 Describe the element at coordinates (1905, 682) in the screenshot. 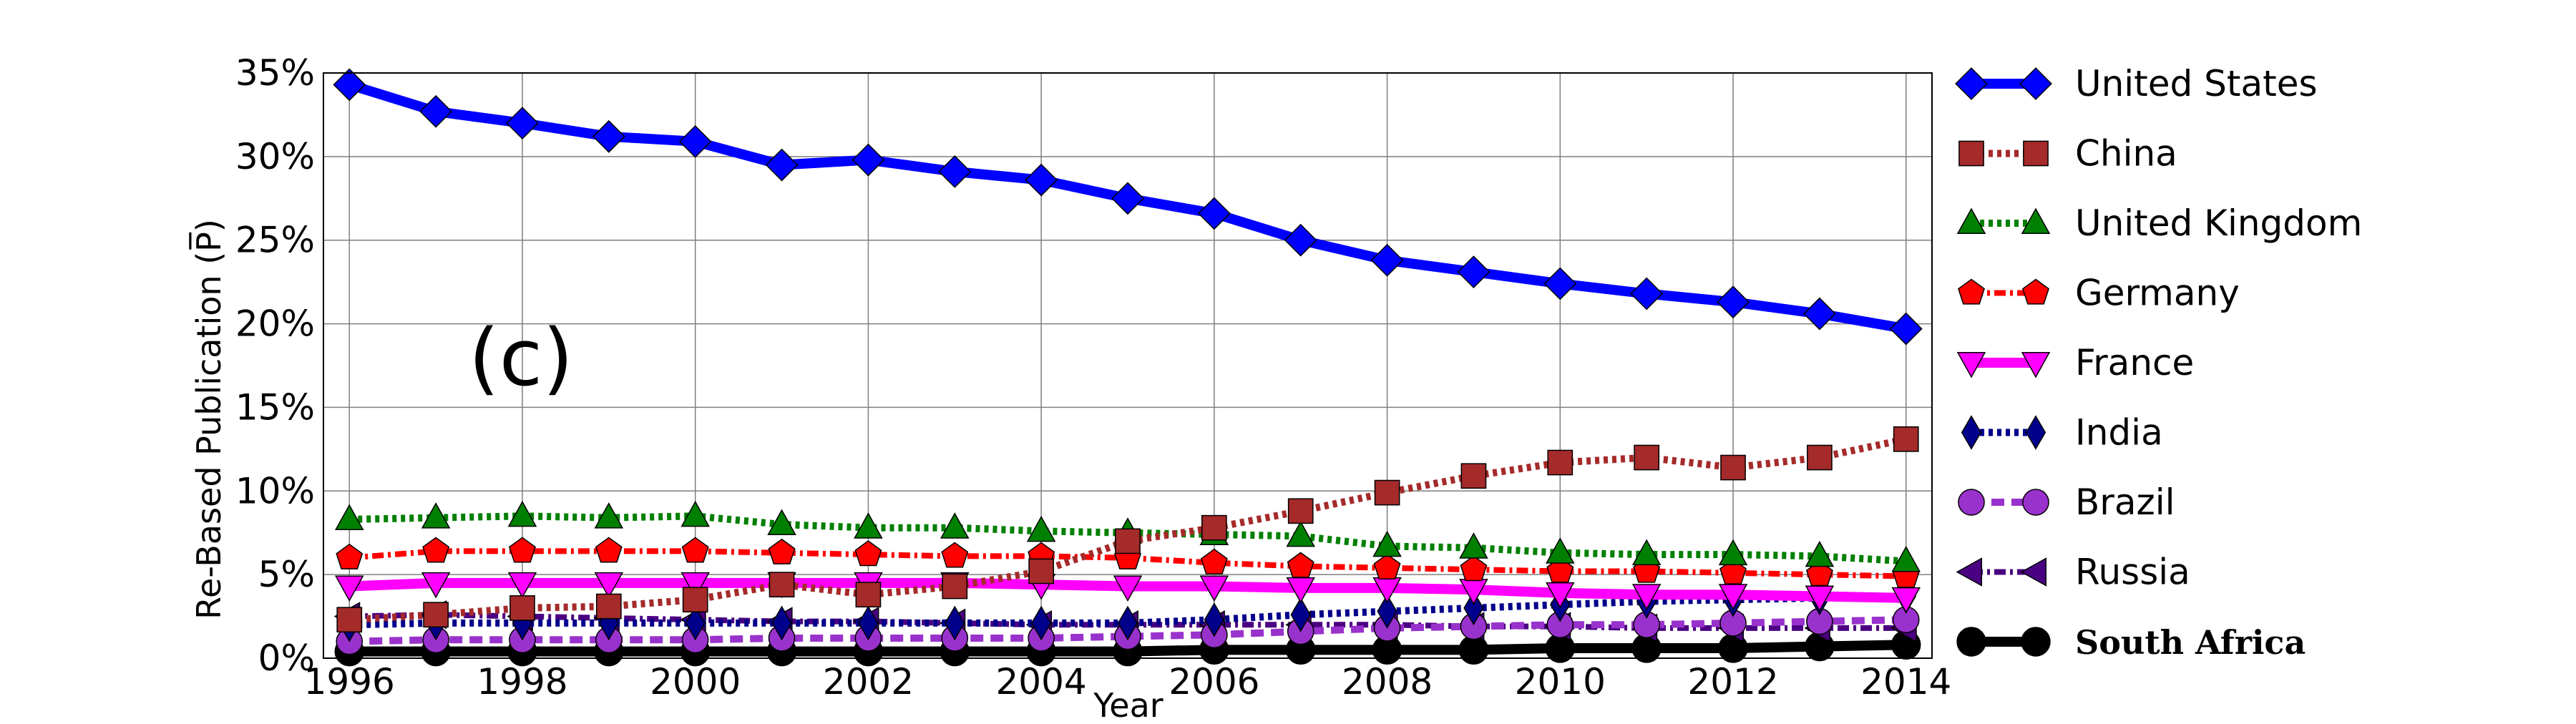

I see `x-tick-label: 2014` at that location.